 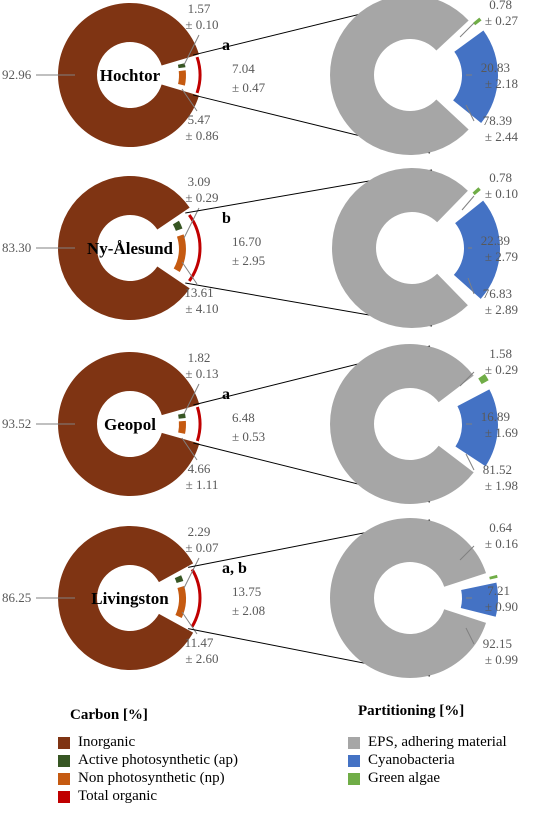 What do you see at coordinates (17, 74) in the screenshot?
I see `inorganic-value: 92.96` at bounding box center [17, 74].